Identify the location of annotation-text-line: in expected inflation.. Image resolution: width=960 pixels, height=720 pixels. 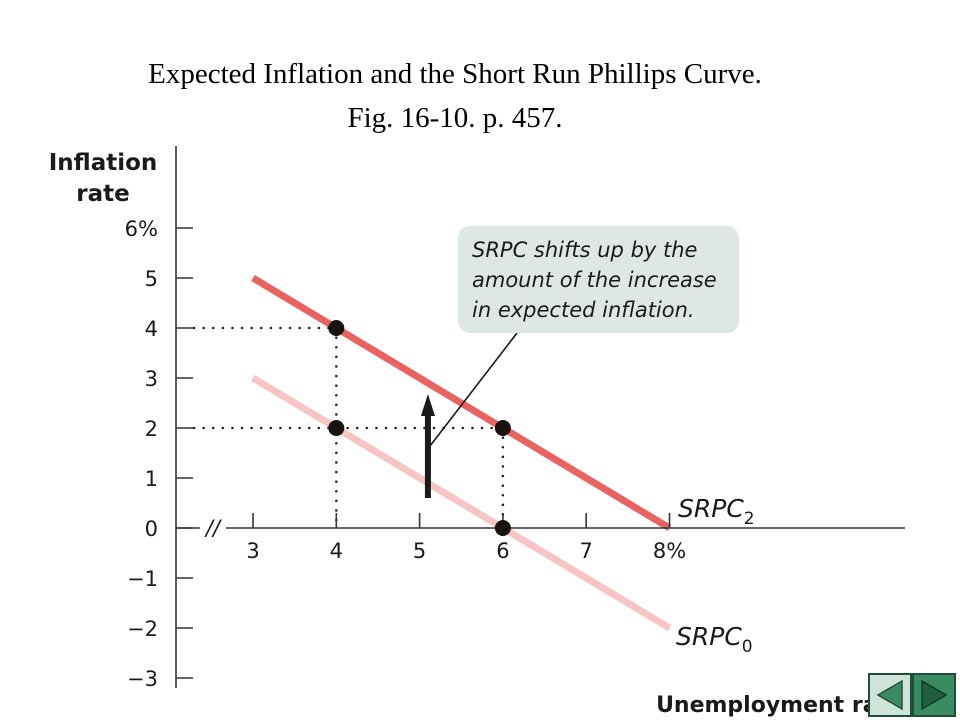
(583, 310).